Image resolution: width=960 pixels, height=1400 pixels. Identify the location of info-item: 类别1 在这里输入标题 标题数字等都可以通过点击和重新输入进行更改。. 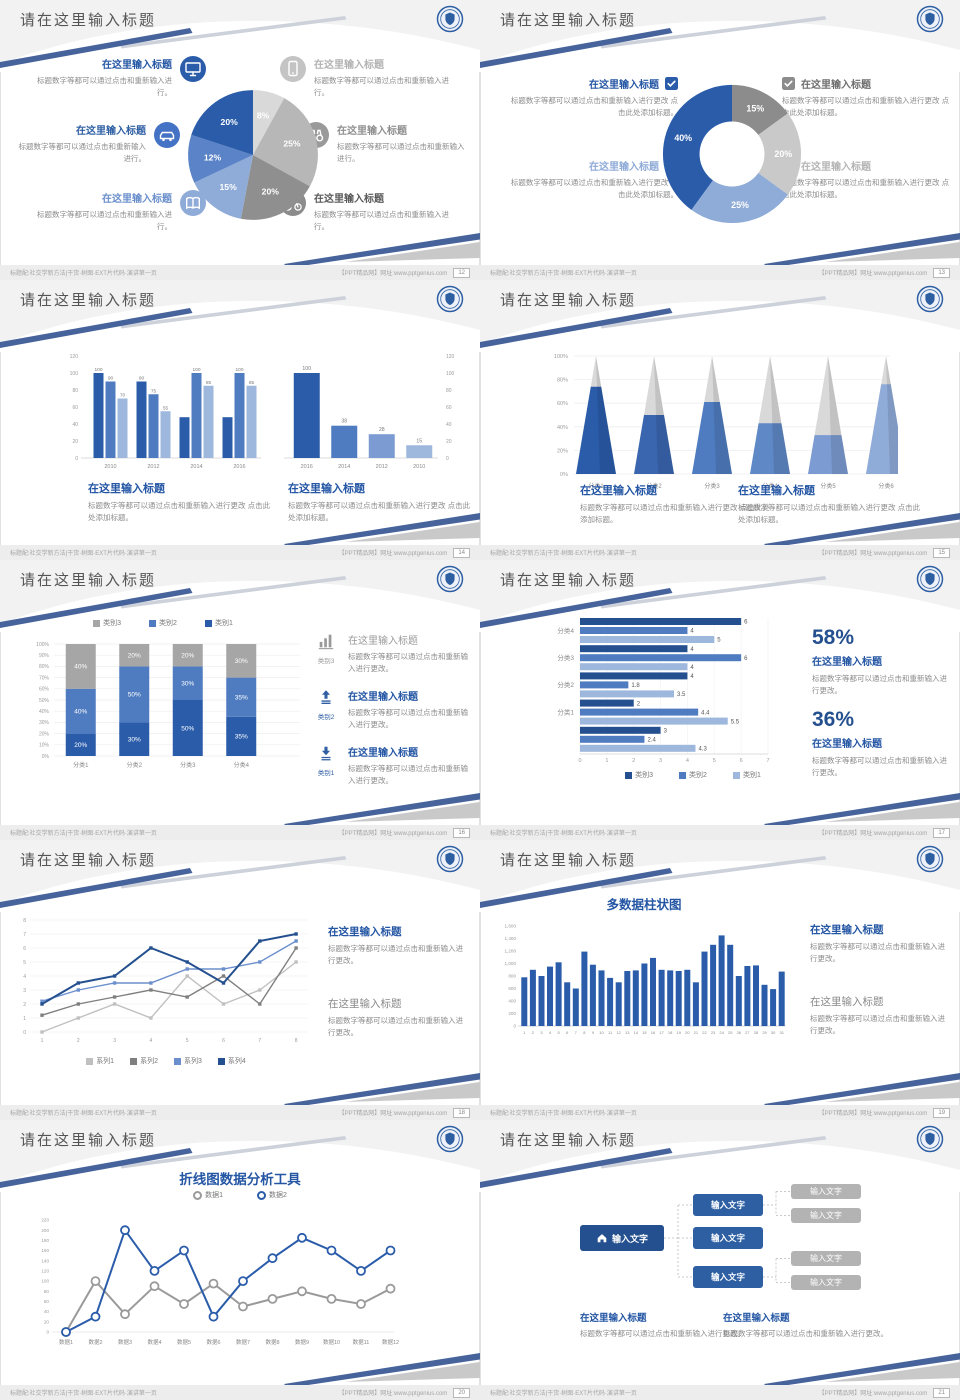
(391, 766).